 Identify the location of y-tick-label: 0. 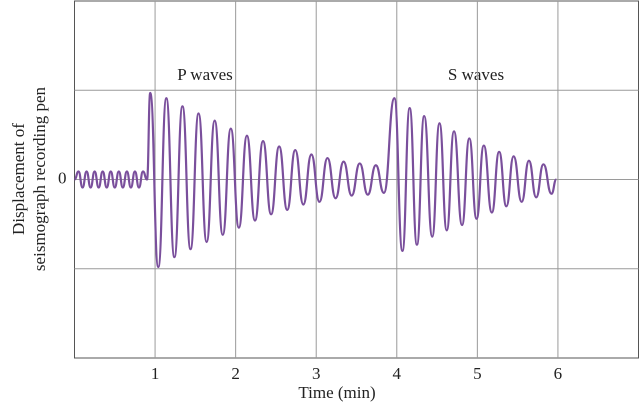
(62, 177).